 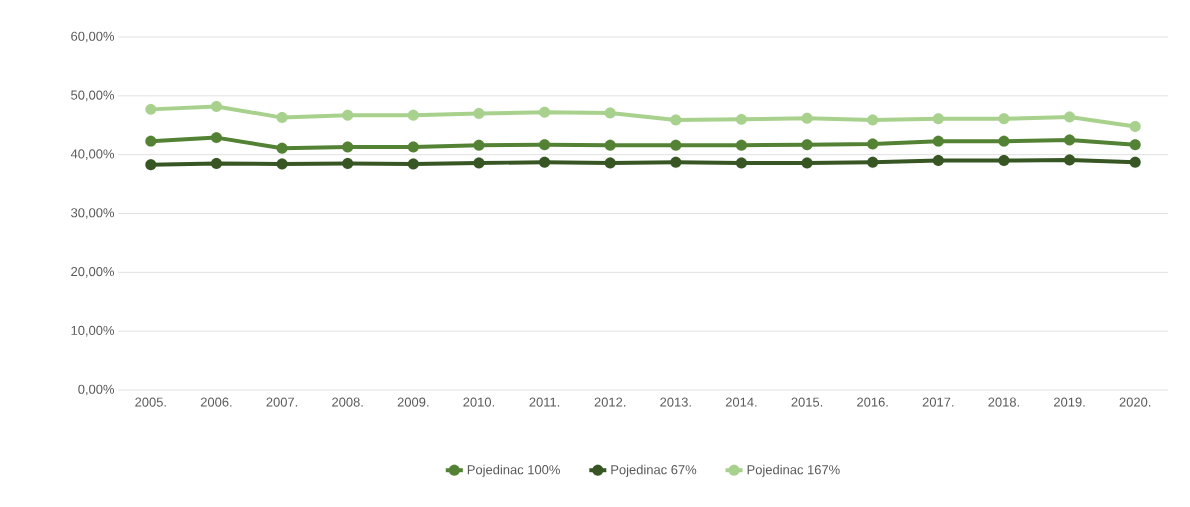 What do you see at coordinates (93, 96) in the screenshot?
I see `y-tick-label: 50,00%` at bounding box center [93, 96].